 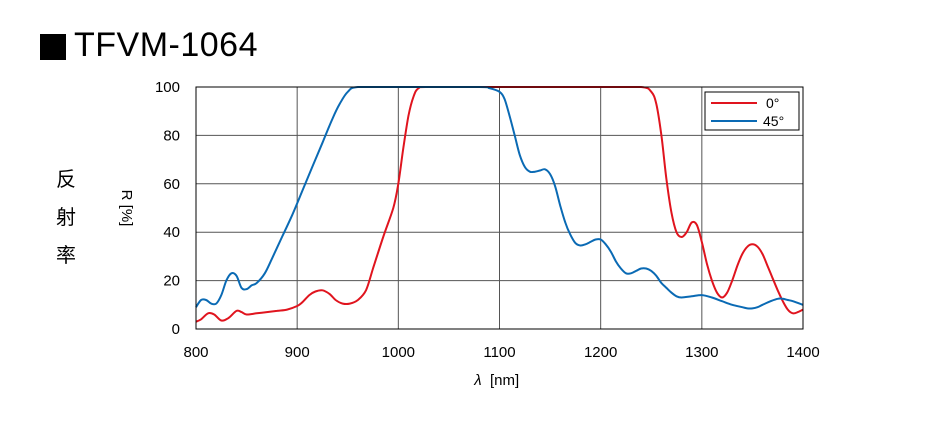 I want to click on title-bullet-square, so click(x=53, y=47).